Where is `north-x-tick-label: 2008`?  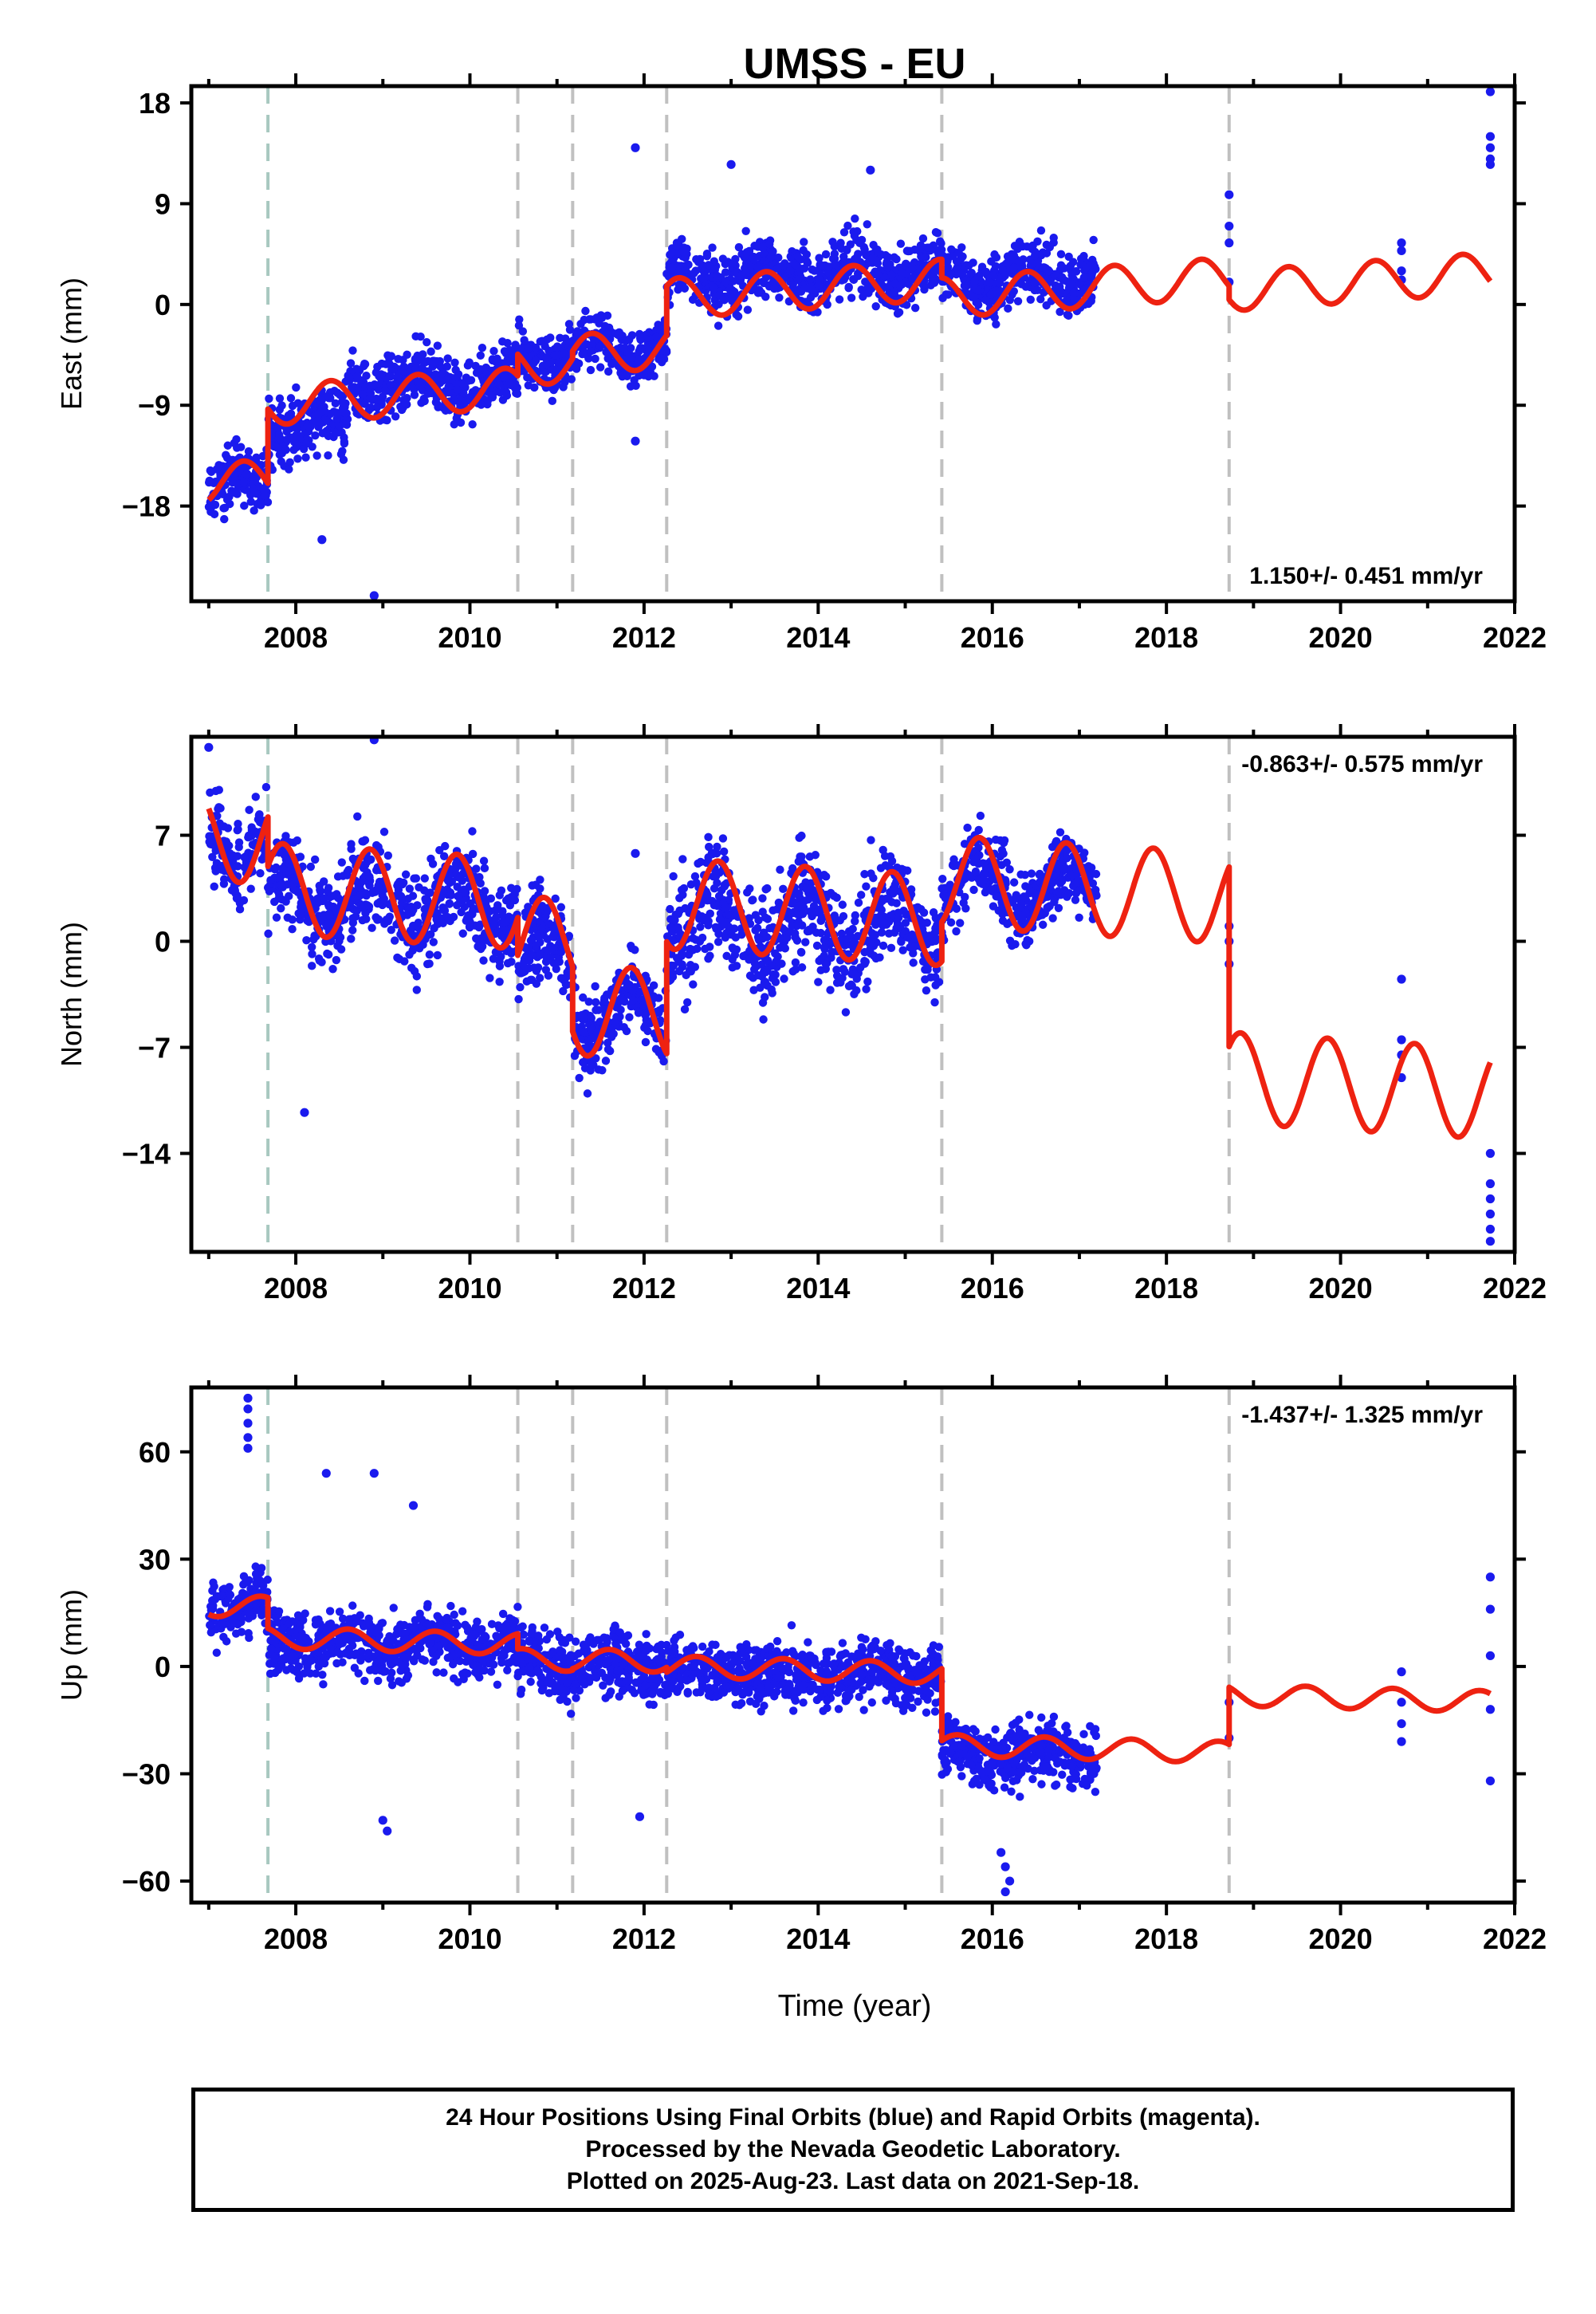
north-x-tick-label: 2008 is located at coordinates (296, 1288).